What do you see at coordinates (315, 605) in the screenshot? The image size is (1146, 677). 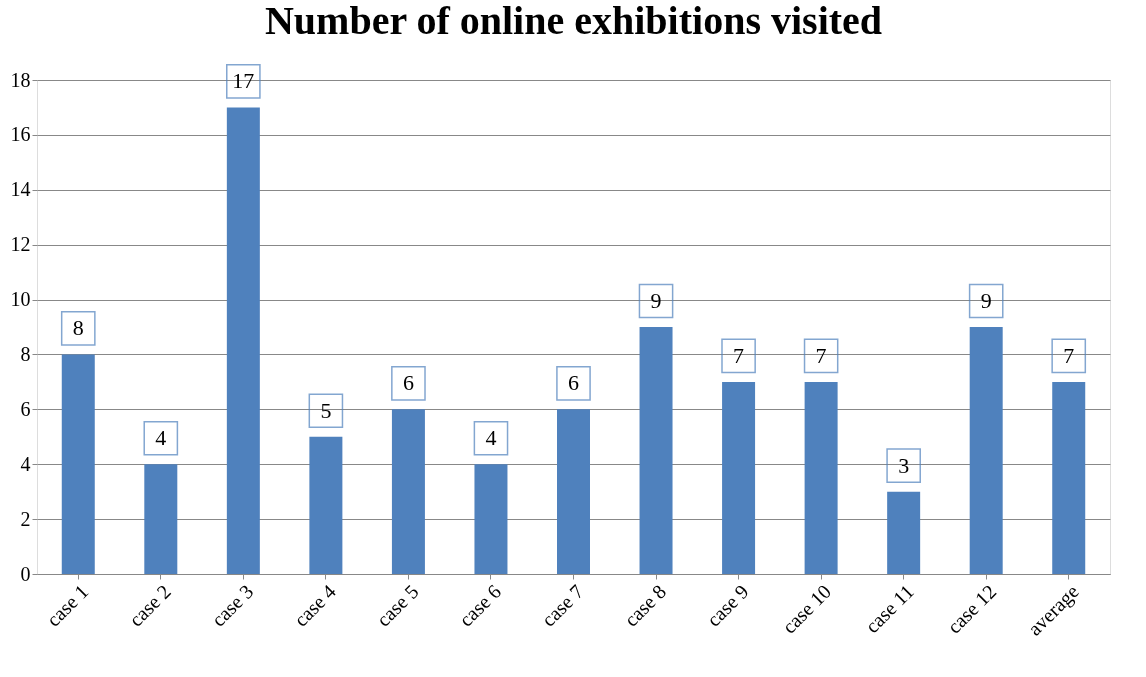 I see `x-tick-label: case 4` at bounding box center [315, 605].